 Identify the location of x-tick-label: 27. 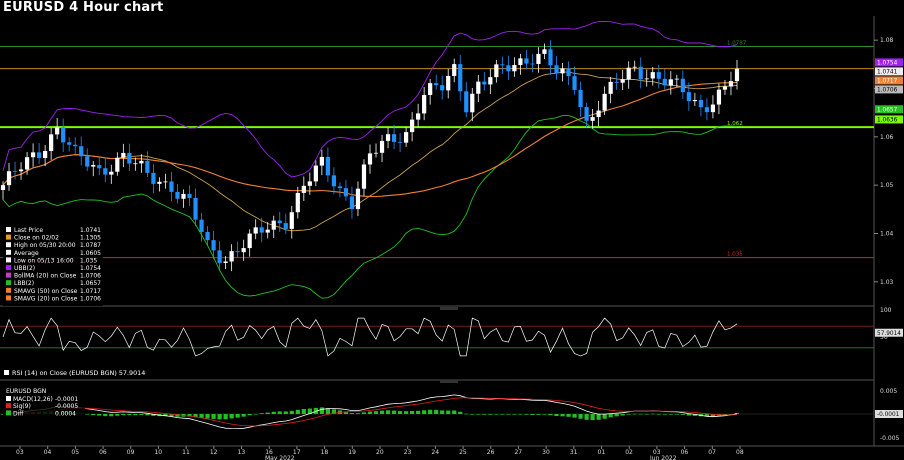
(518, 452).